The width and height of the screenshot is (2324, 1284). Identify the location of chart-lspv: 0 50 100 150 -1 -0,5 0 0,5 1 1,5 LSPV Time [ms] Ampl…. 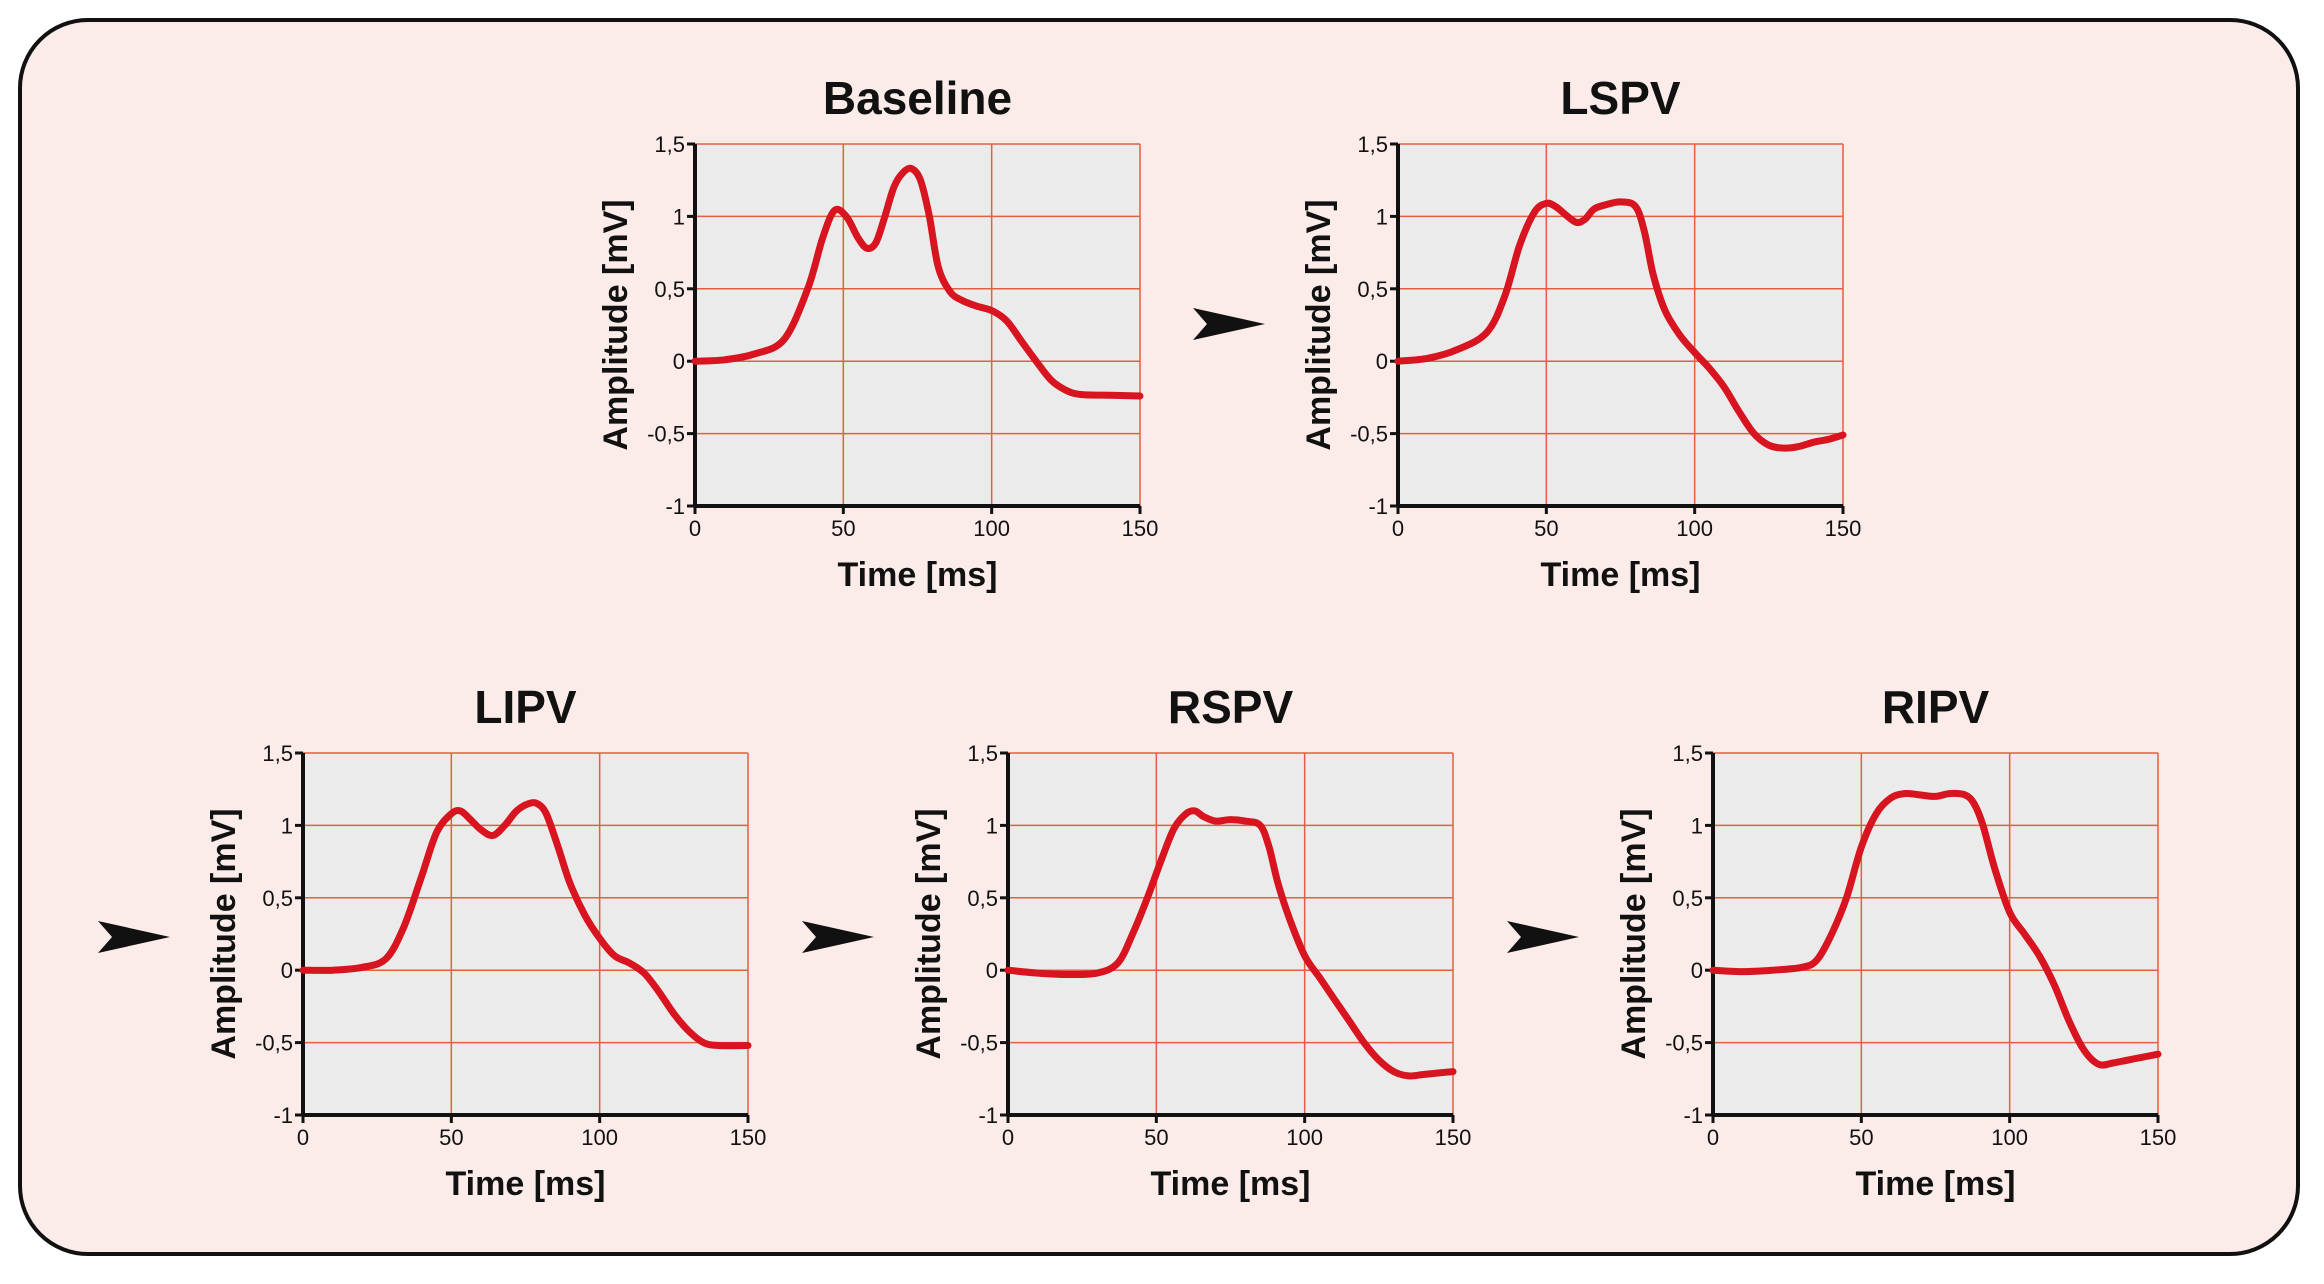
(1580, 333).